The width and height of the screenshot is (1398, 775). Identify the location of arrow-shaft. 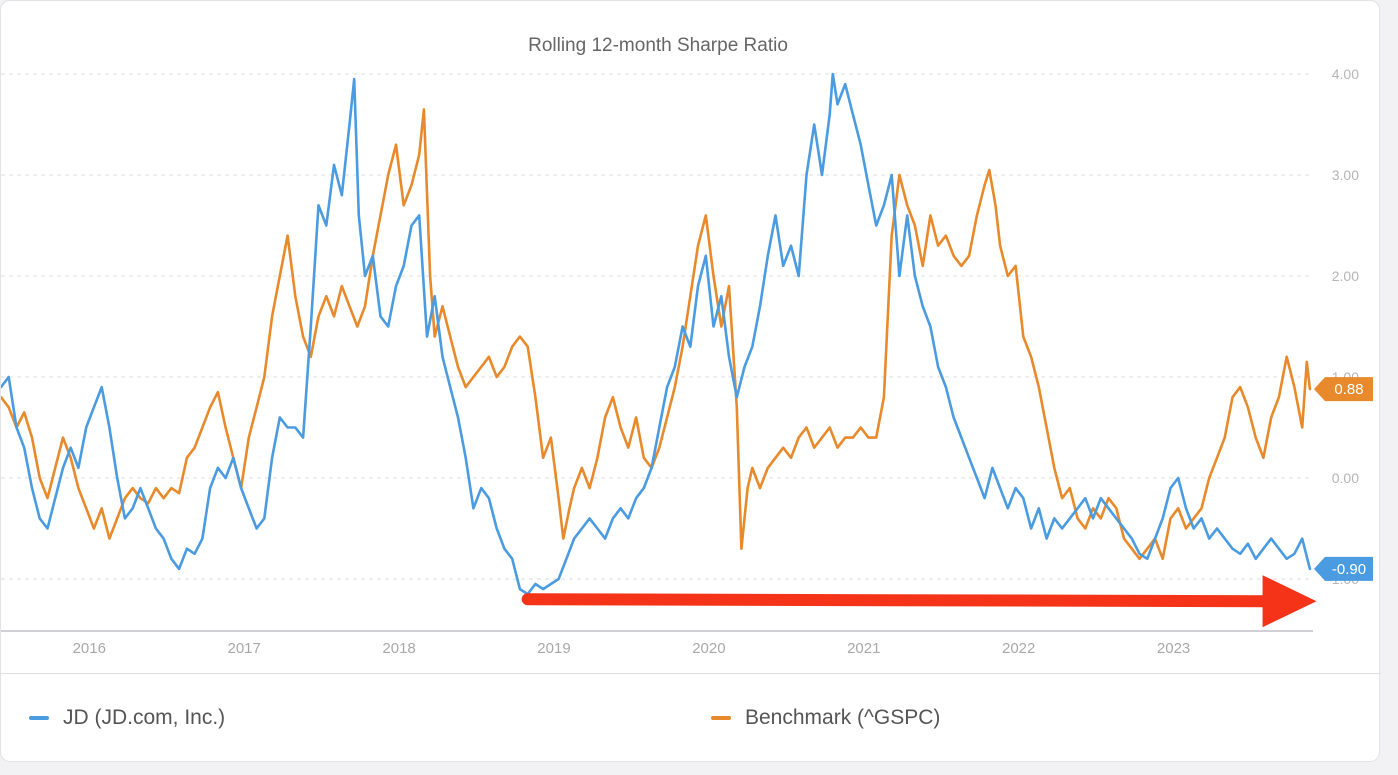
(897, 600).